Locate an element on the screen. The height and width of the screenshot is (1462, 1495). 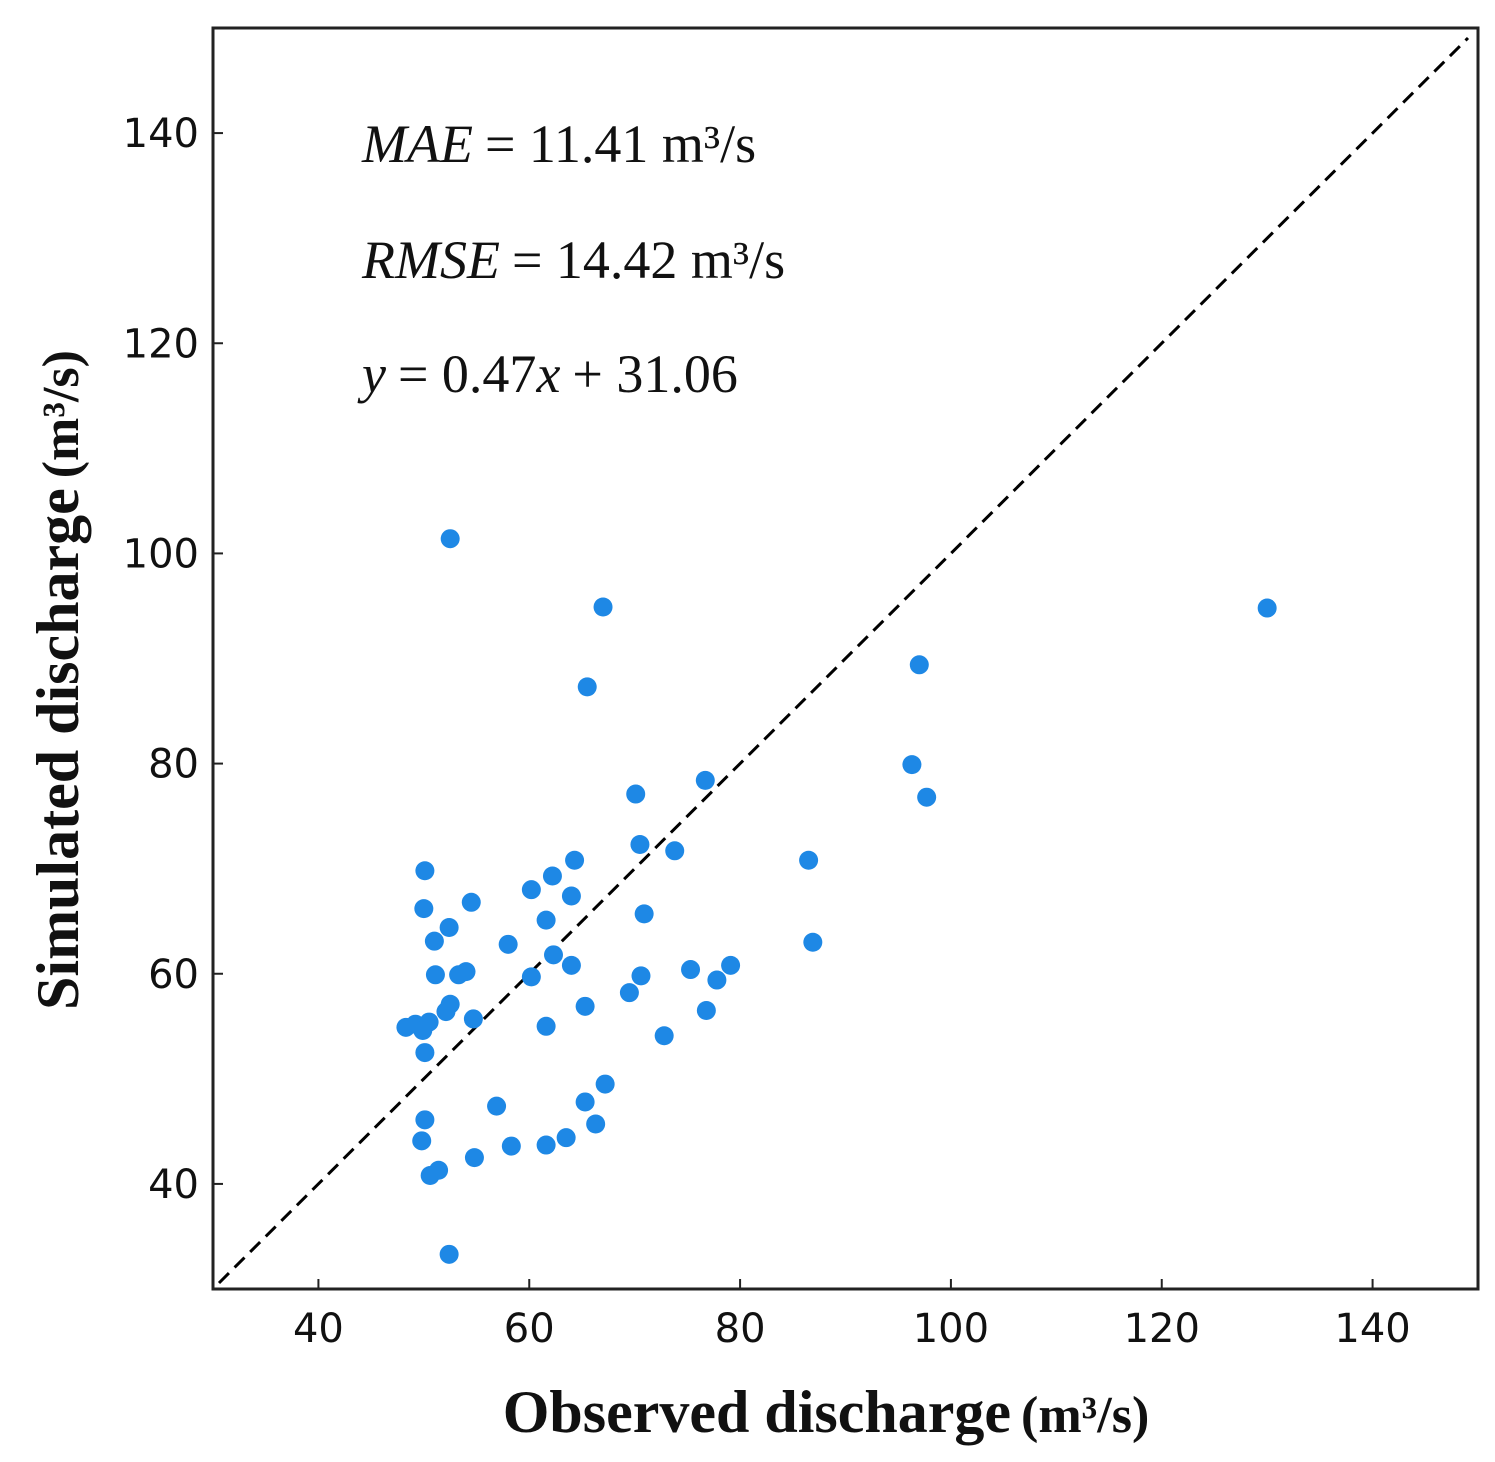
y-tick-label: 120 is located at coordinates (161, 344).